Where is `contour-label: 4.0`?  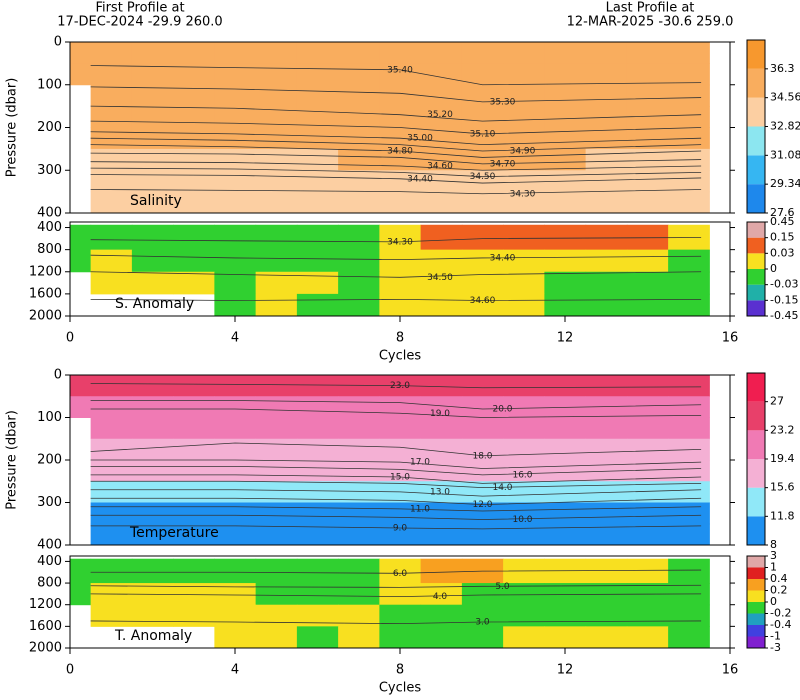
contour-label: 4.0 is located at coordinates (440, 597).